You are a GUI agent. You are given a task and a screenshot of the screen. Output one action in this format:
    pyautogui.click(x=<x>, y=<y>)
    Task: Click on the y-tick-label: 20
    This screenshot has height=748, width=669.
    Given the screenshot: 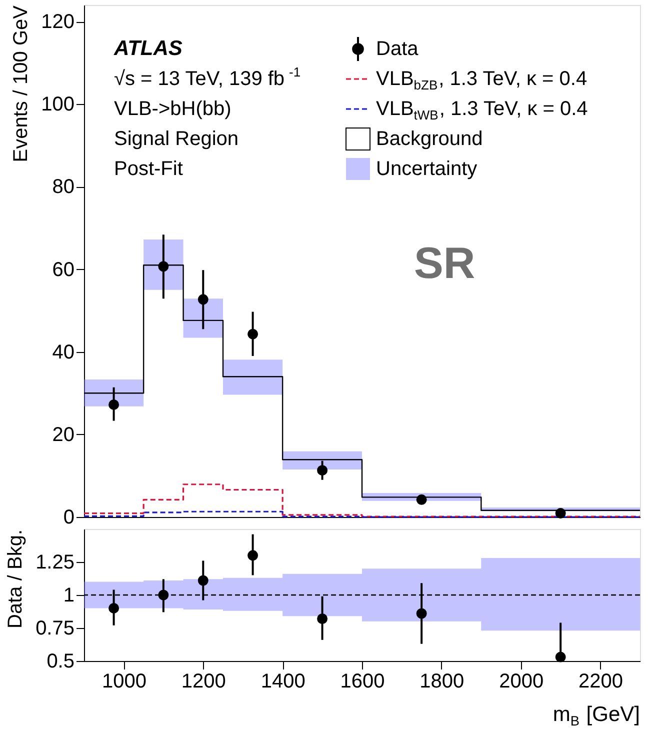 What is the action you would take?
    pyautogui.click(x=63, y=435)
    